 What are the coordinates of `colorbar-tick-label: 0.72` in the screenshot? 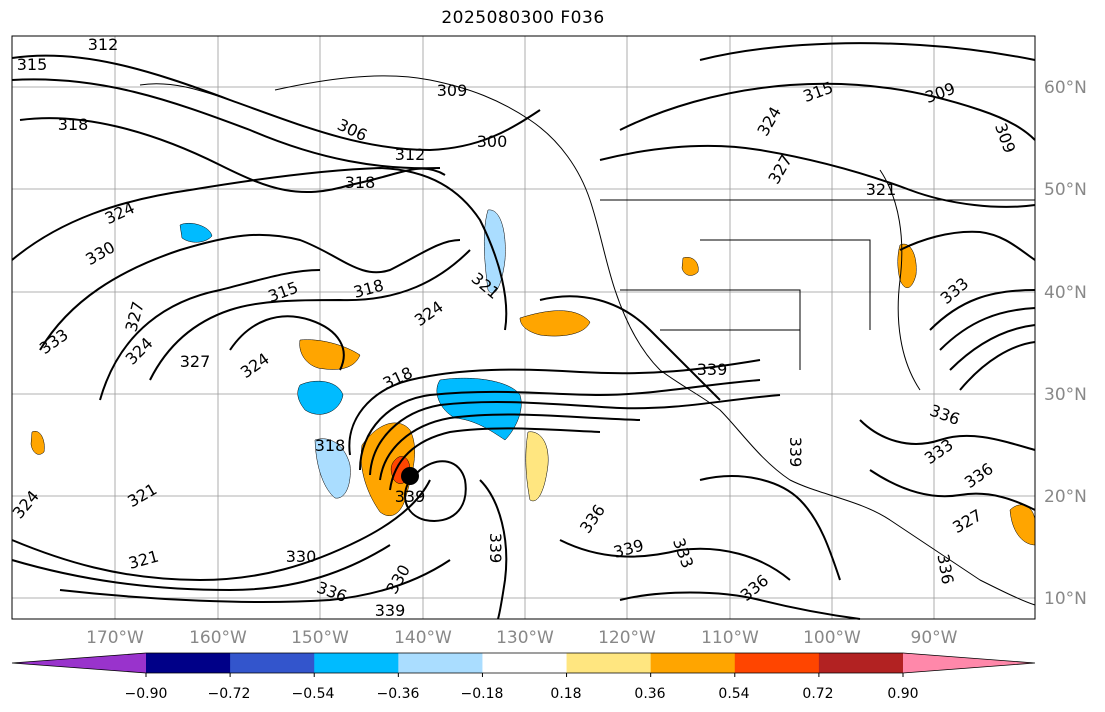 It's located at (817, 694).